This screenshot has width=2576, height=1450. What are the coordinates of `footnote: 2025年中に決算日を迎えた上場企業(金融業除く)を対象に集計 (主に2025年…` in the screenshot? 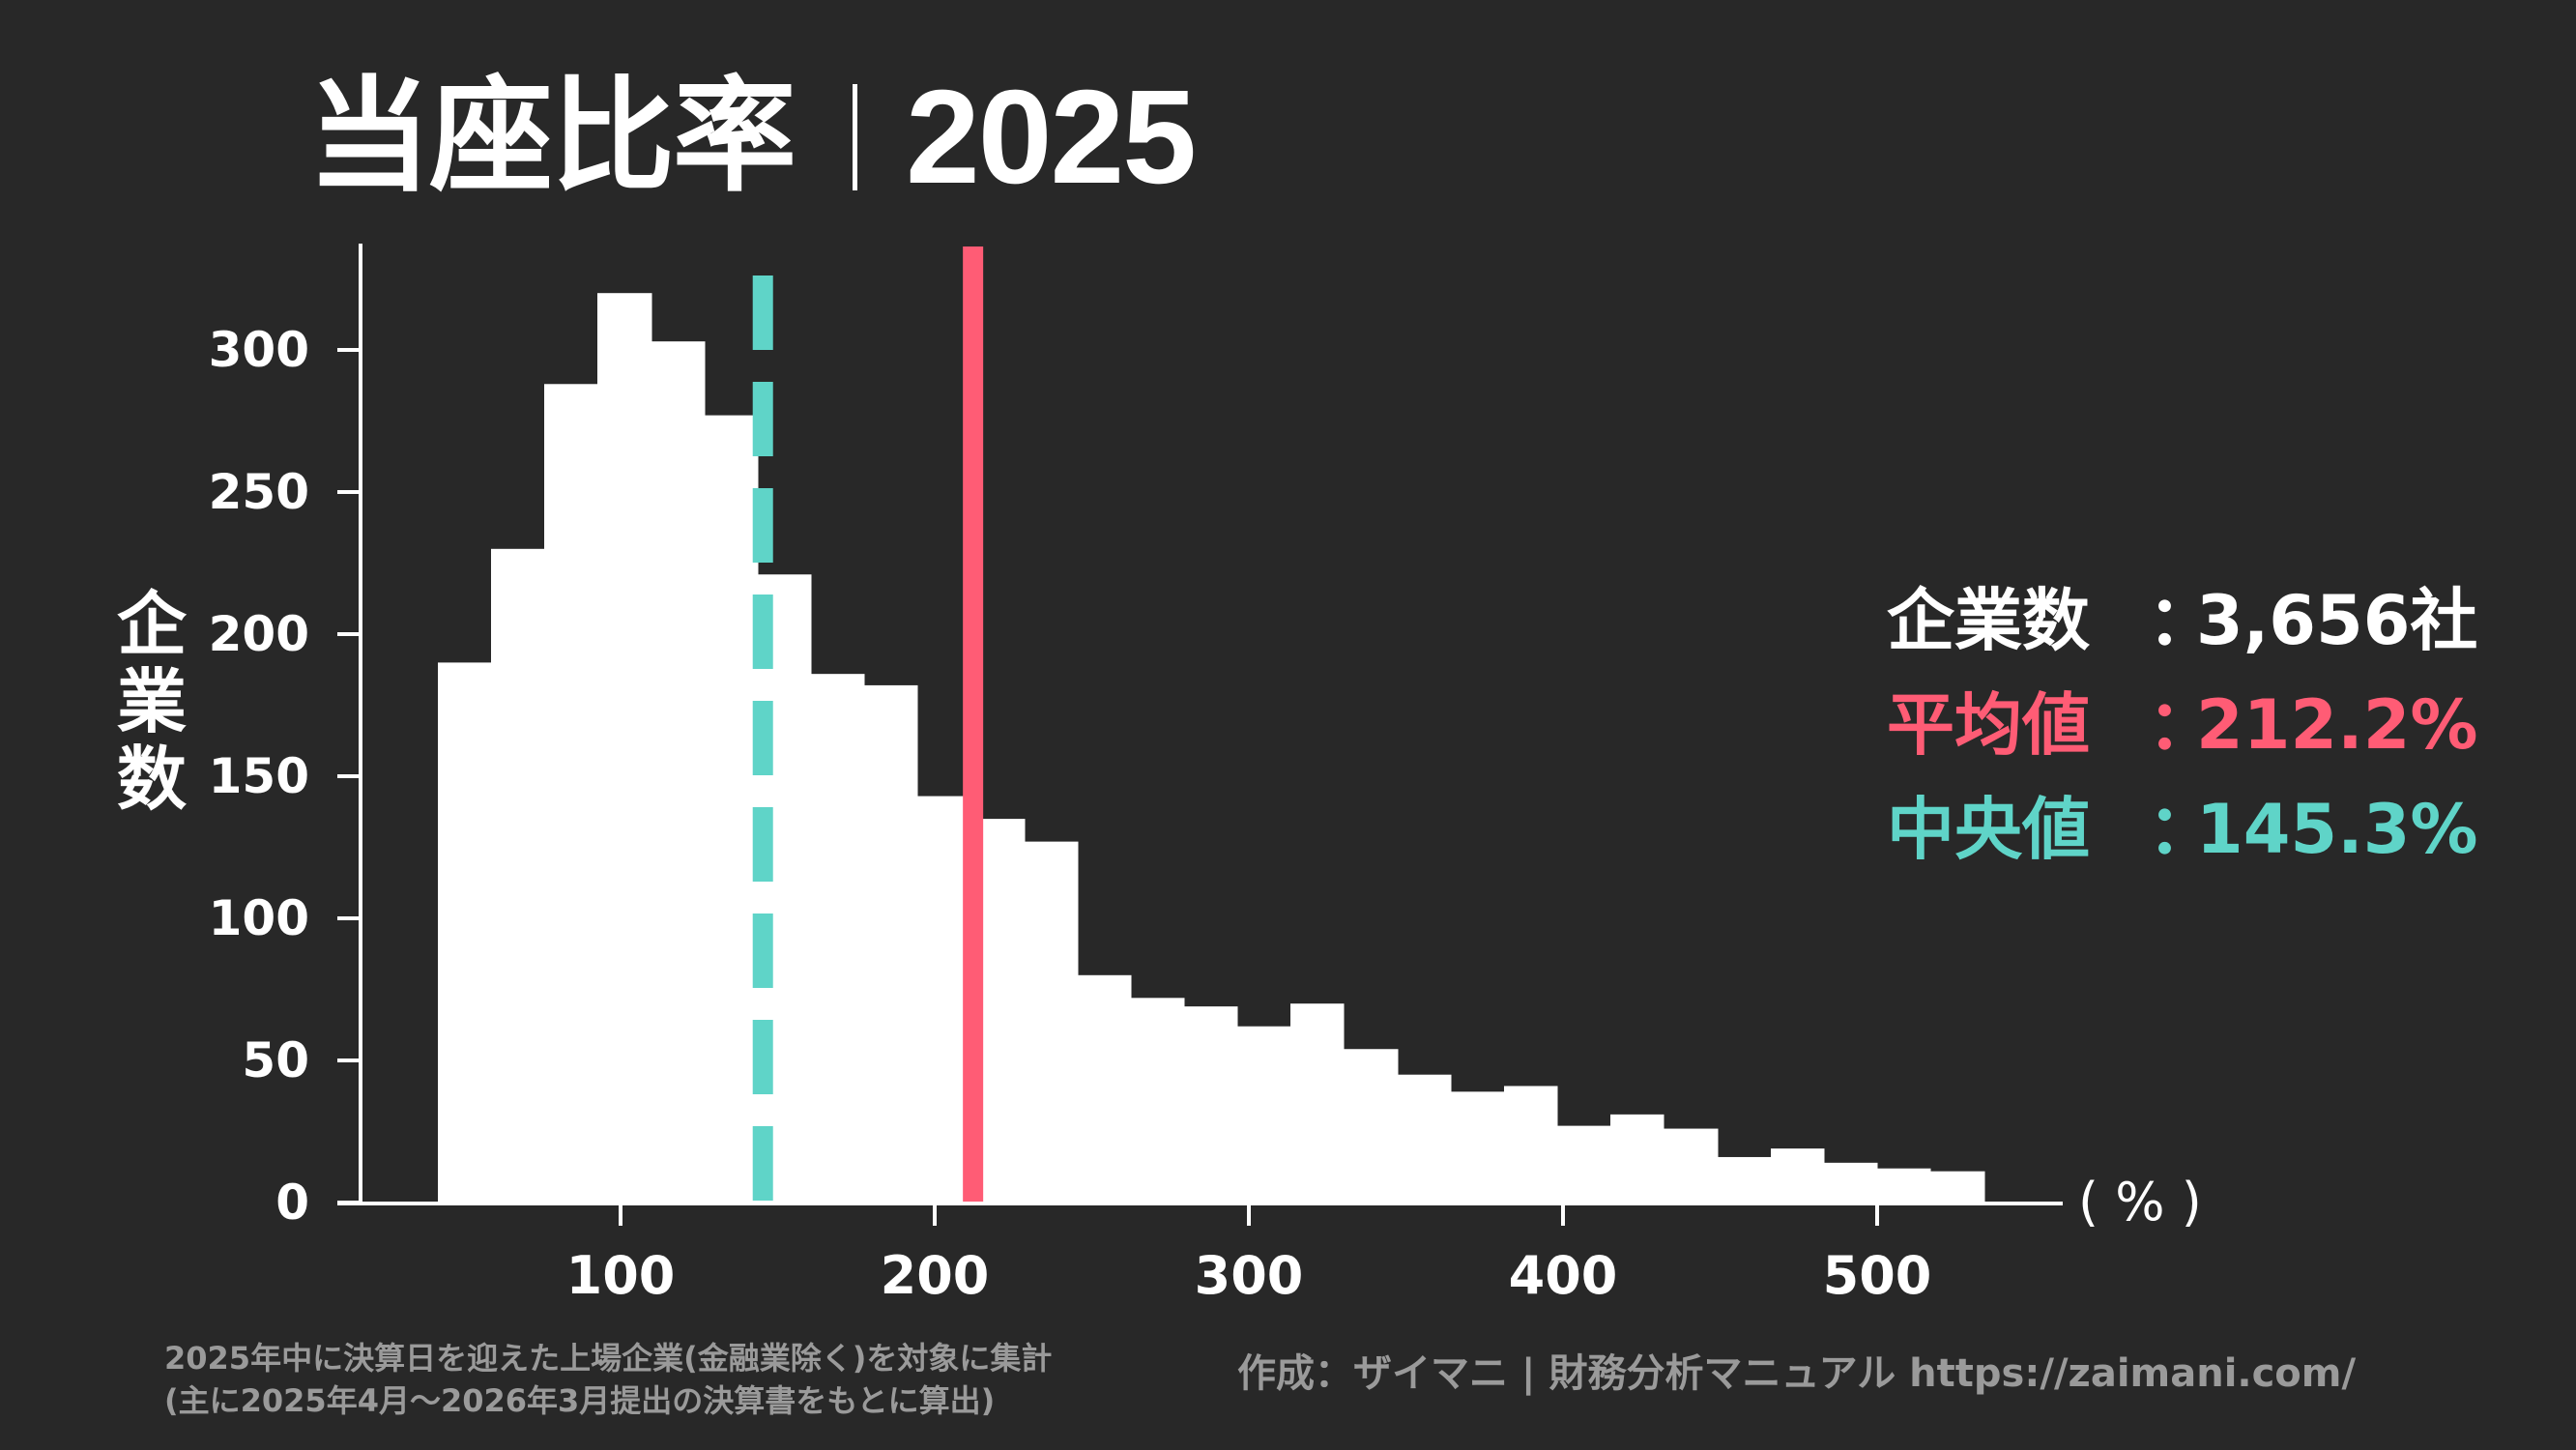 It's located at (608, 1379).